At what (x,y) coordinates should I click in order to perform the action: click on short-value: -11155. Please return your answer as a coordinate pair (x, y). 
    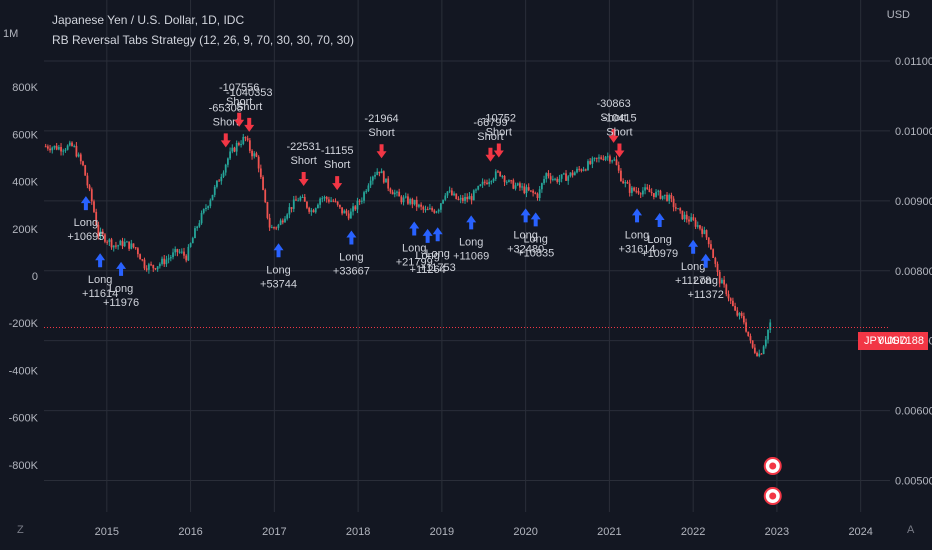
    Looking at the image, I should click on (337, 151).